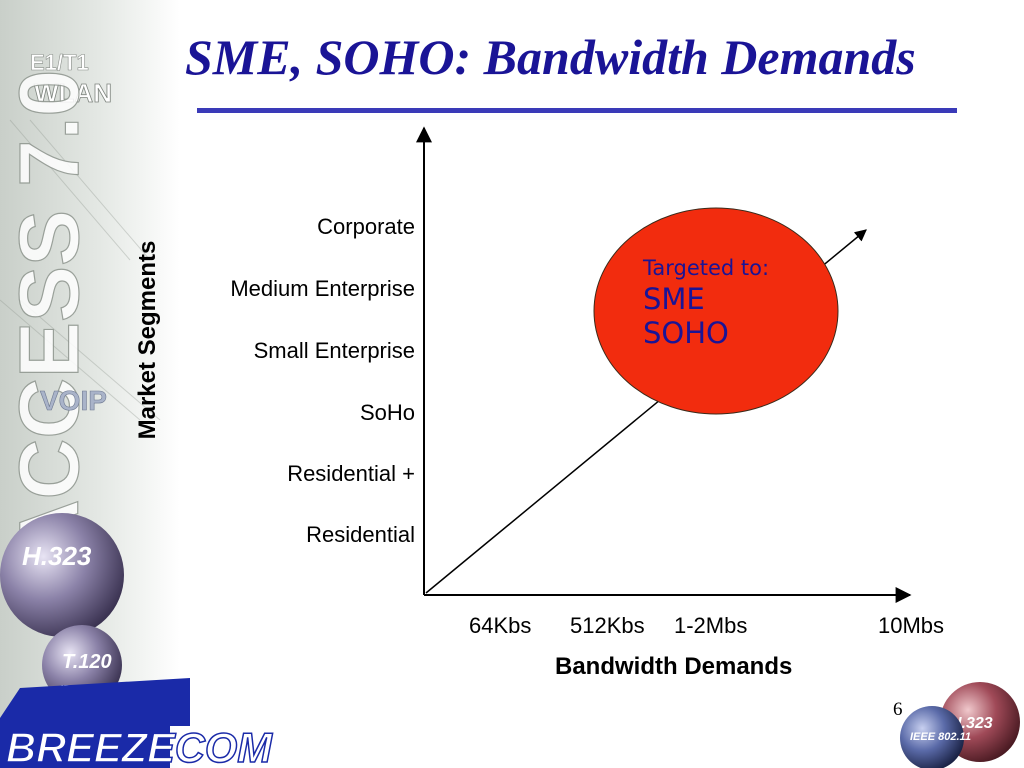  What do you see at coordinates (674, 299) in the screenshot?
I see `callout-sme: SME` at bounding box center [674, 299].